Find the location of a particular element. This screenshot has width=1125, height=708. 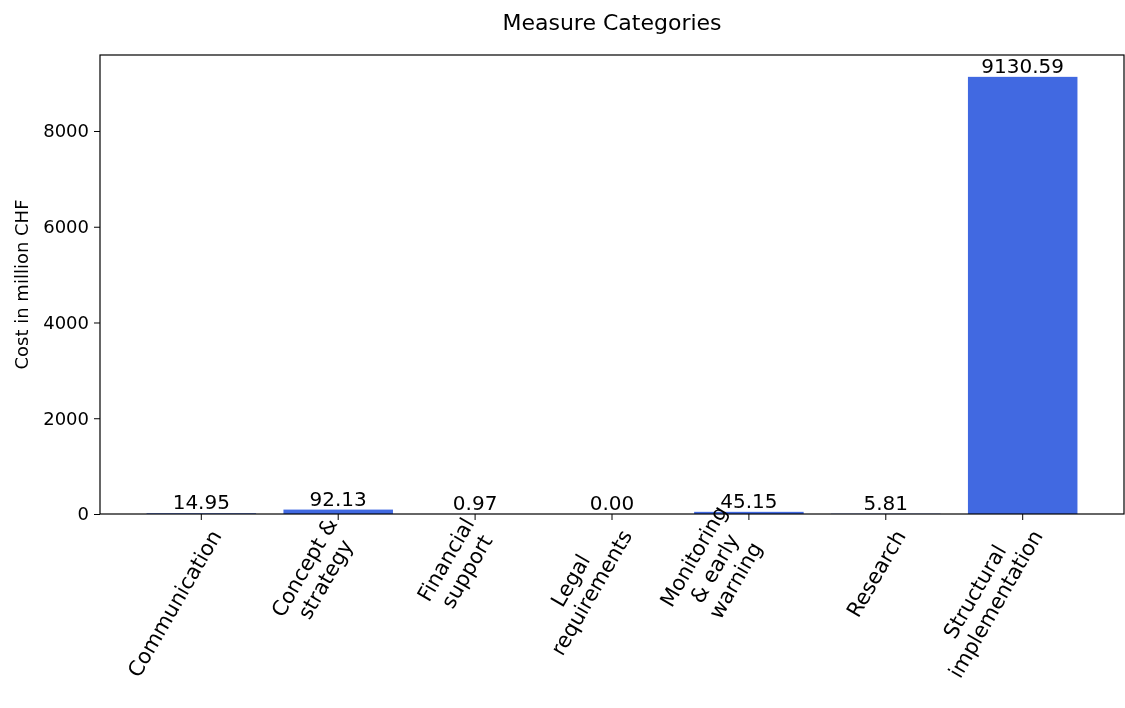

y-tick-label: 0 is located at coordinates (83, 514).